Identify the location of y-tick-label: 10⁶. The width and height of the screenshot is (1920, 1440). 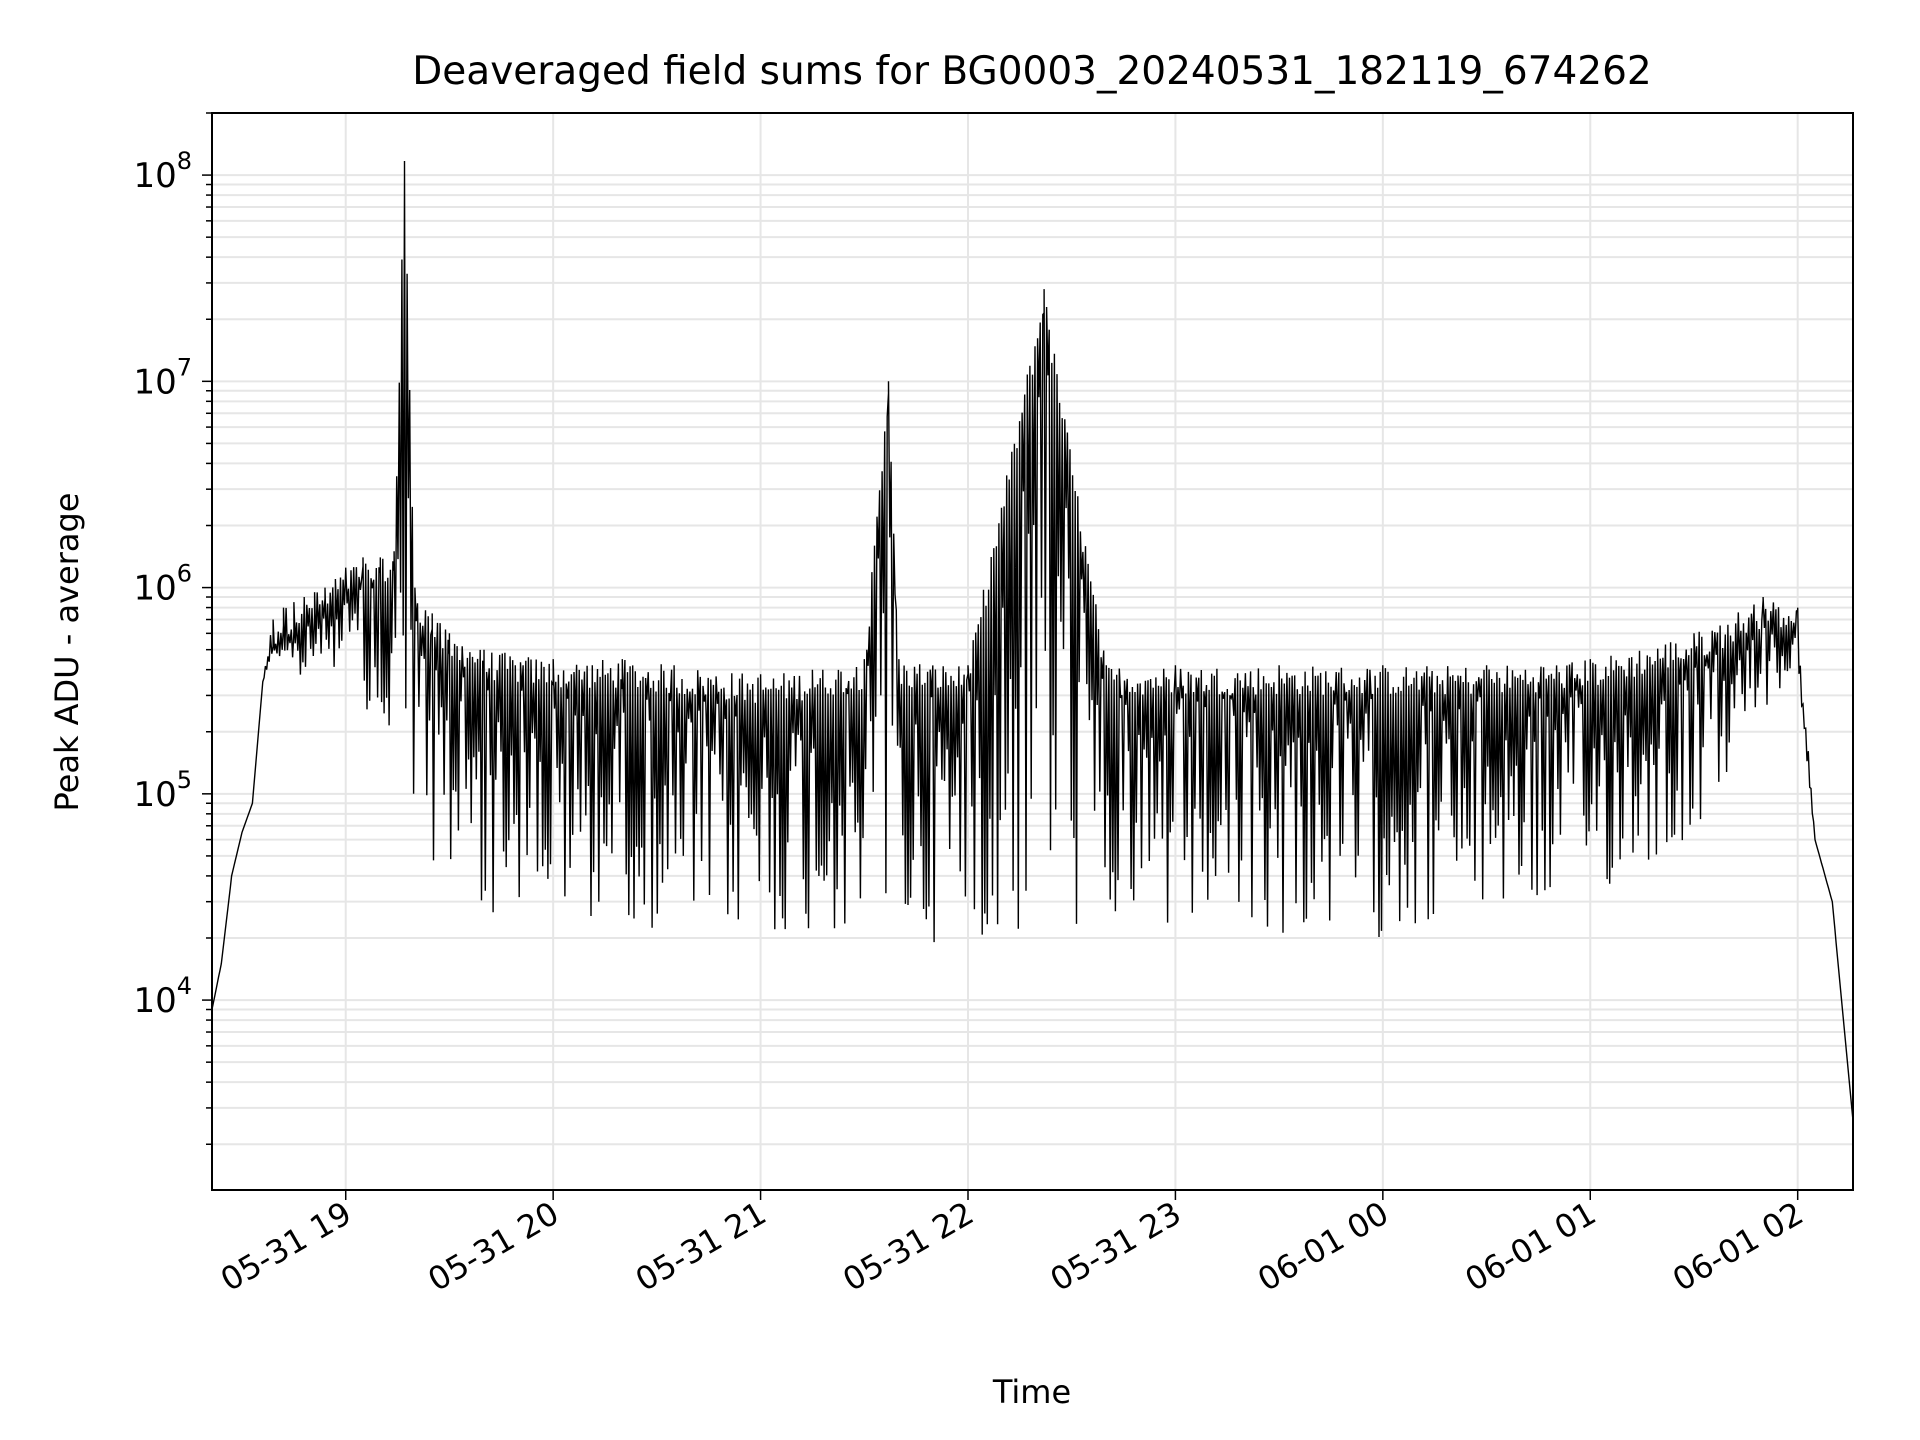
(162, 584).